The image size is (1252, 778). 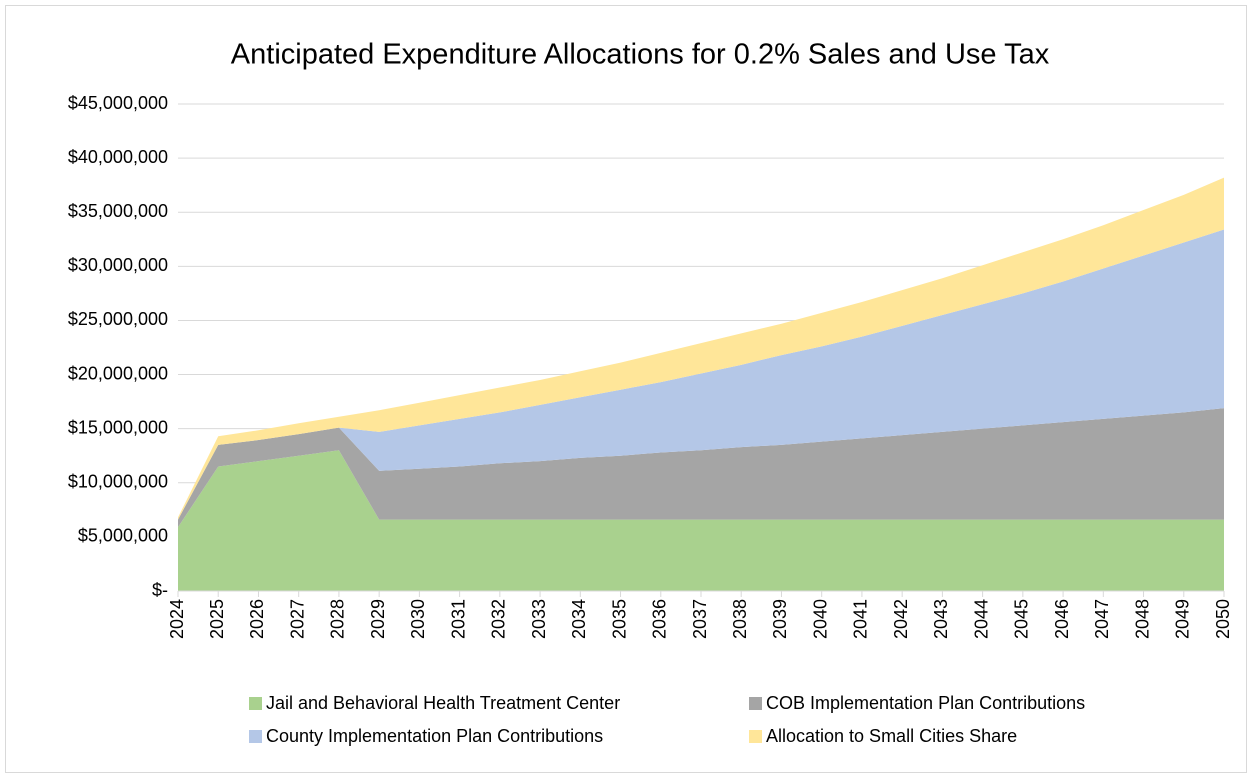 I want to click on x-tick-label: 2042, so click(x=901, y=619).